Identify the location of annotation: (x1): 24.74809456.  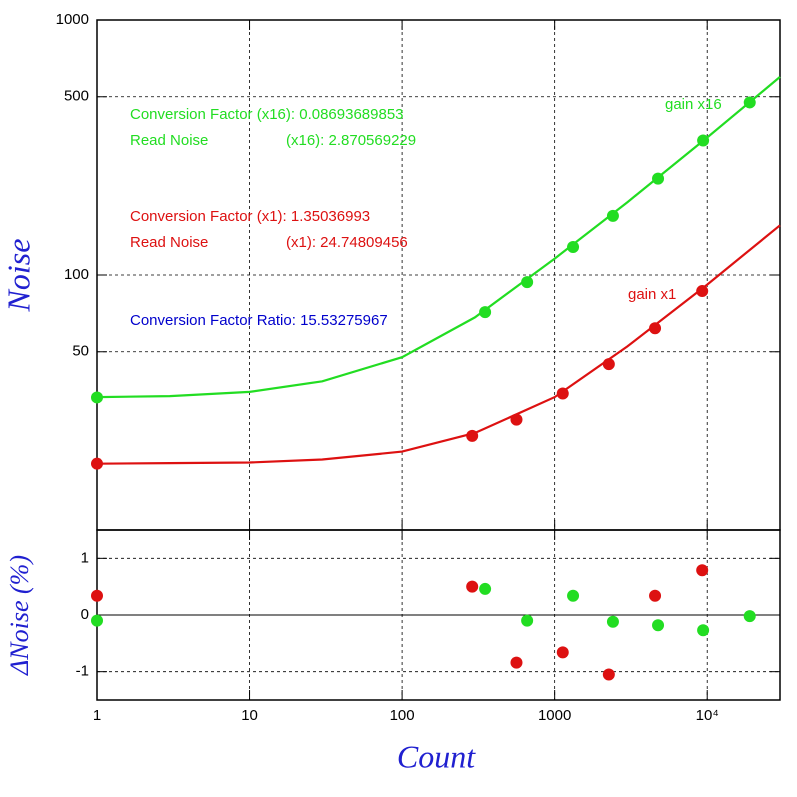
(347, 242).